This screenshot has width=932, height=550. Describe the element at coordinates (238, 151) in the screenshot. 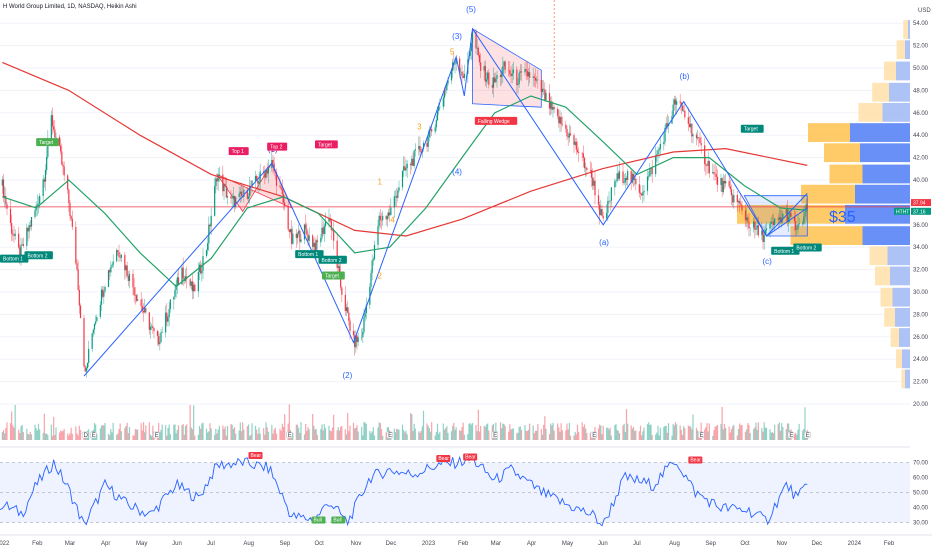

I see `pattern-label-box` at that location.